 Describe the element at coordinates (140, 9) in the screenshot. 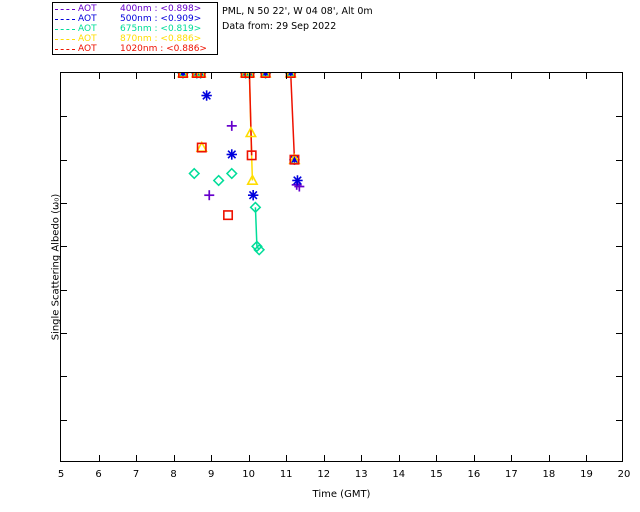

I see `legend-entry-label: AOT 400nm : <0.898>` at that location.